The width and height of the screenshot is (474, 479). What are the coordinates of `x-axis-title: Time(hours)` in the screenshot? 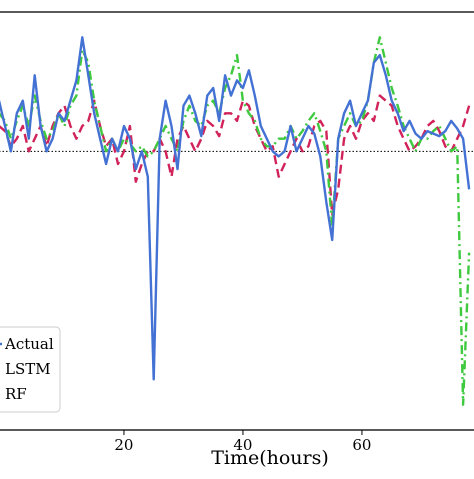 It's located at (270, 458).